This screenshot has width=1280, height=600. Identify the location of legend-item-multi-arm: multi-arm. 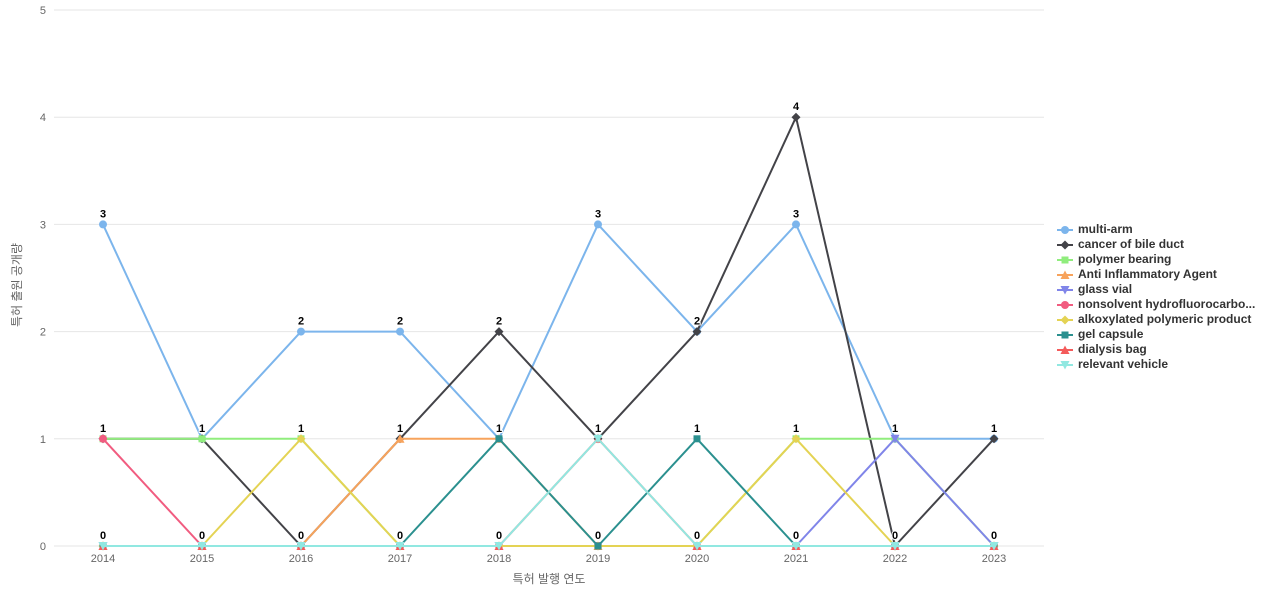
(1156, 229).